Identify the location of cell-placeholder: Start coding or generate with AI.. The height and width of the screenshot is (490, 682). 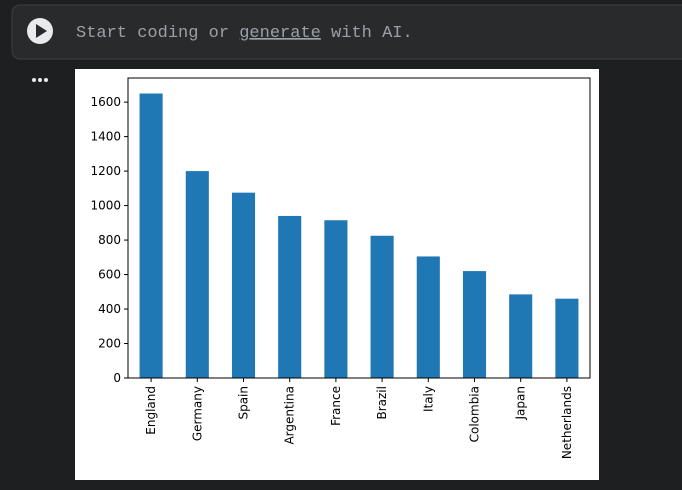
(244, 33).